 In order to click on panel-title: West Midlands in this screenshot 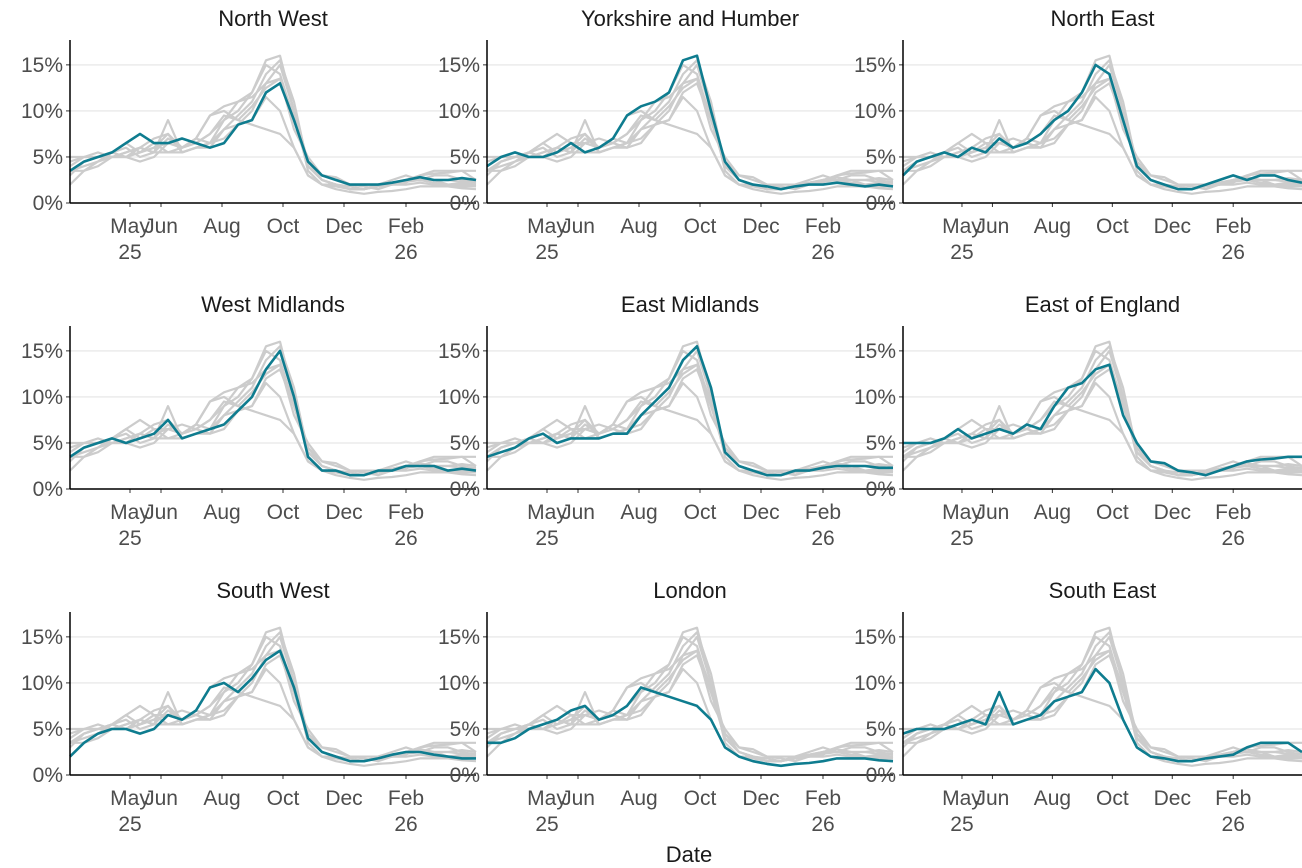, I will do `click(273, 304)`.